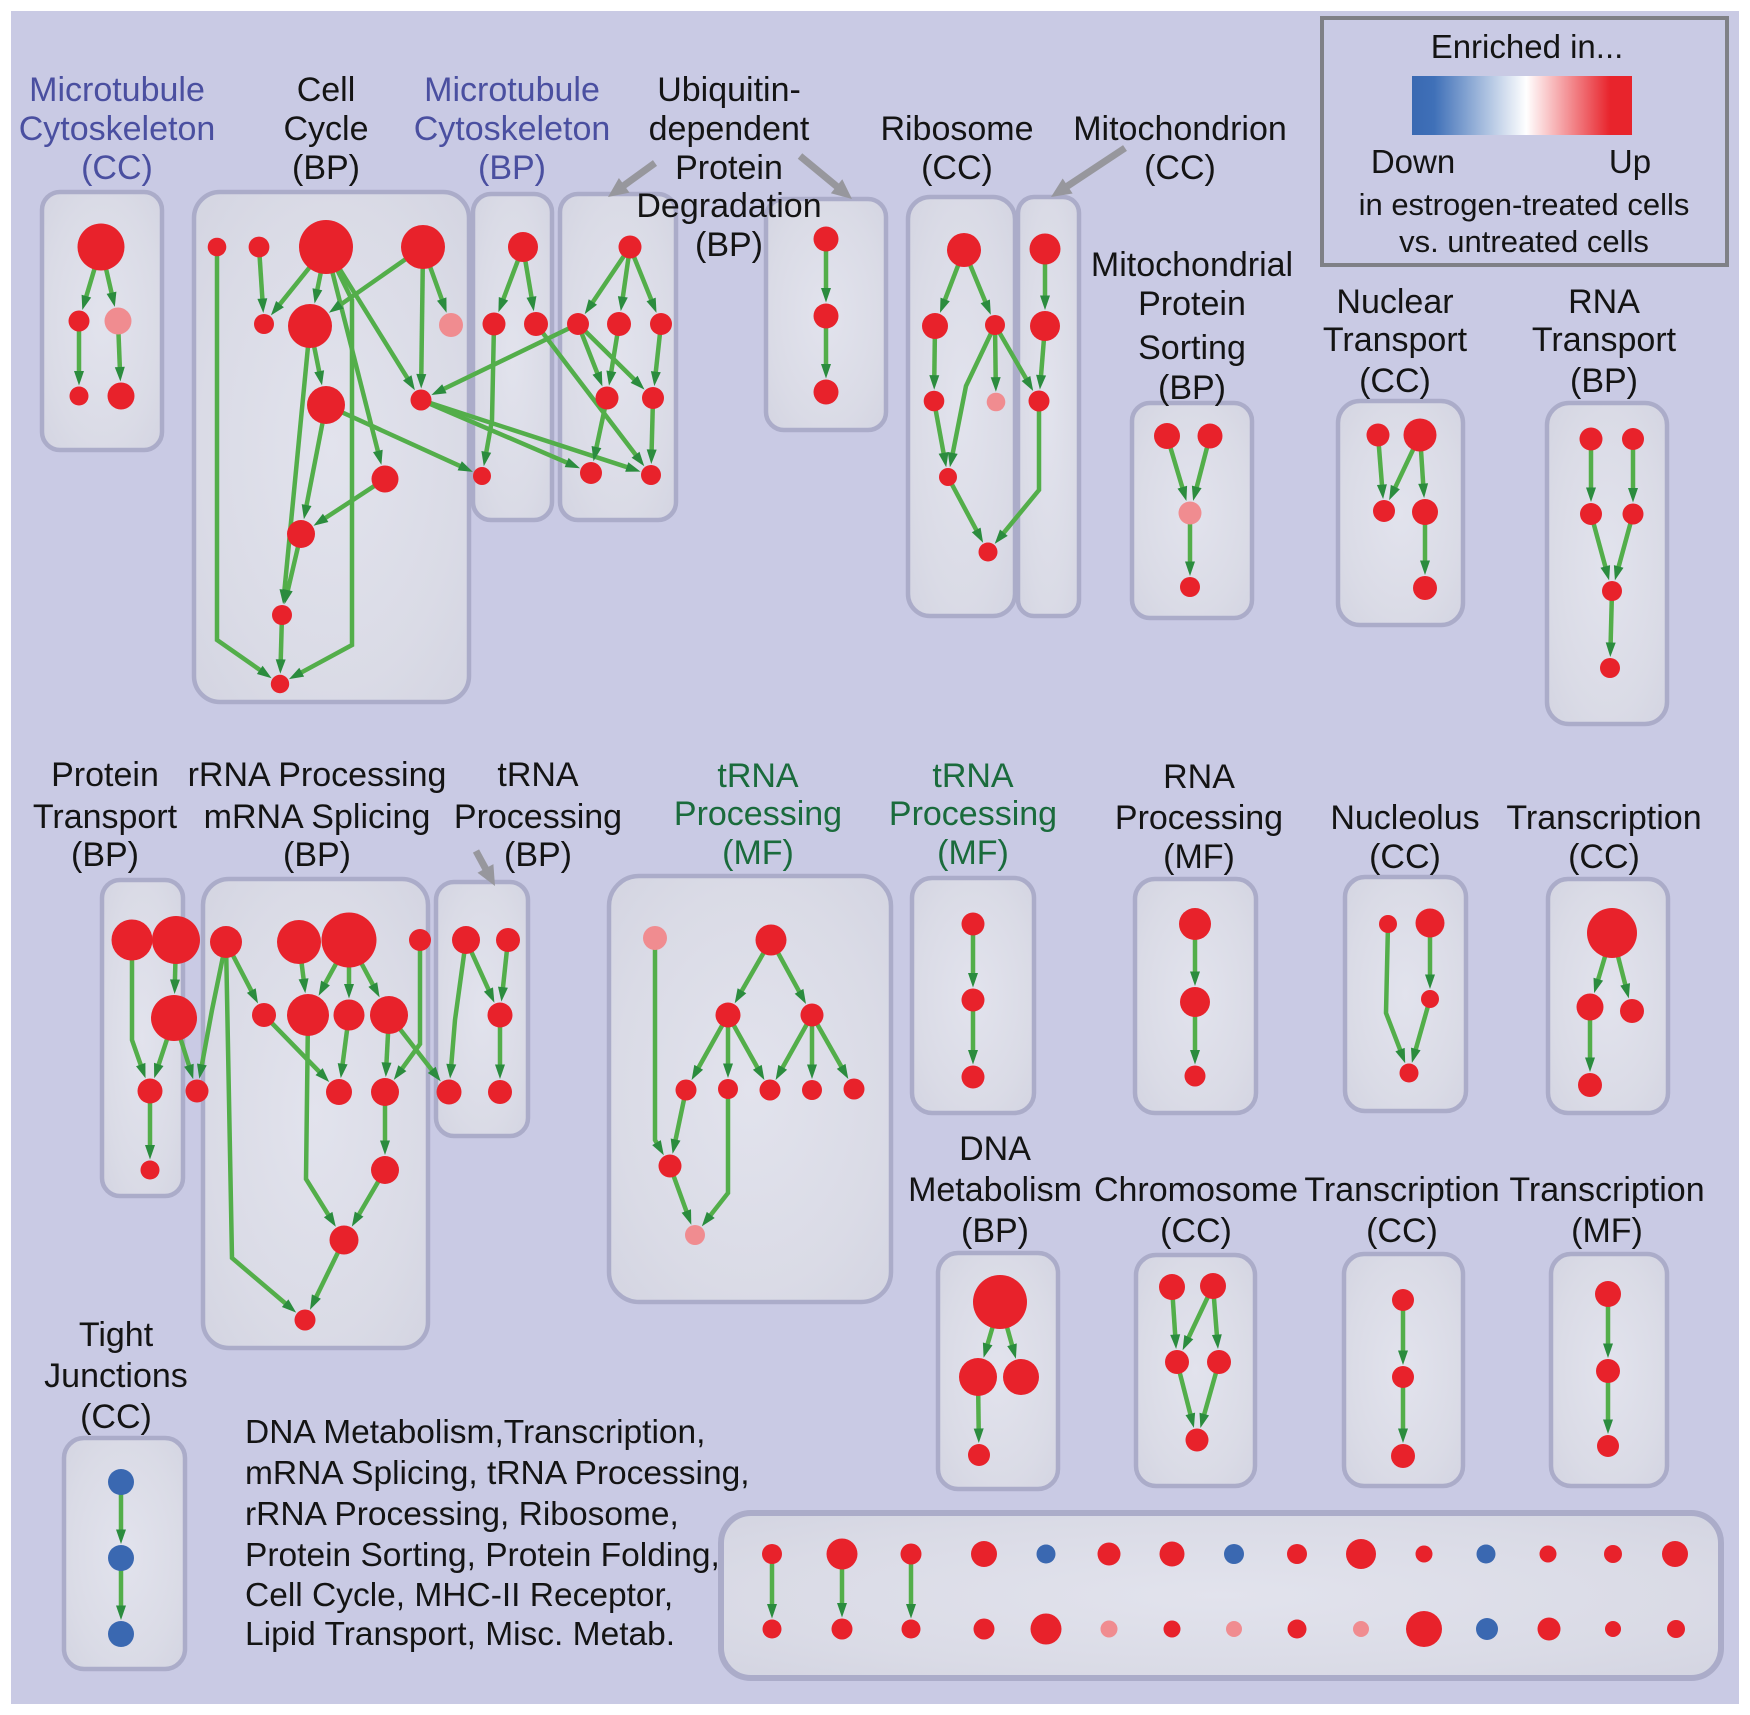 The image size is (1750, 1715). What do you see at coordinates (1192, 265) in the screenshot?
I see `svg-text: Mitochondrial` at bounding box center [1192, 265].